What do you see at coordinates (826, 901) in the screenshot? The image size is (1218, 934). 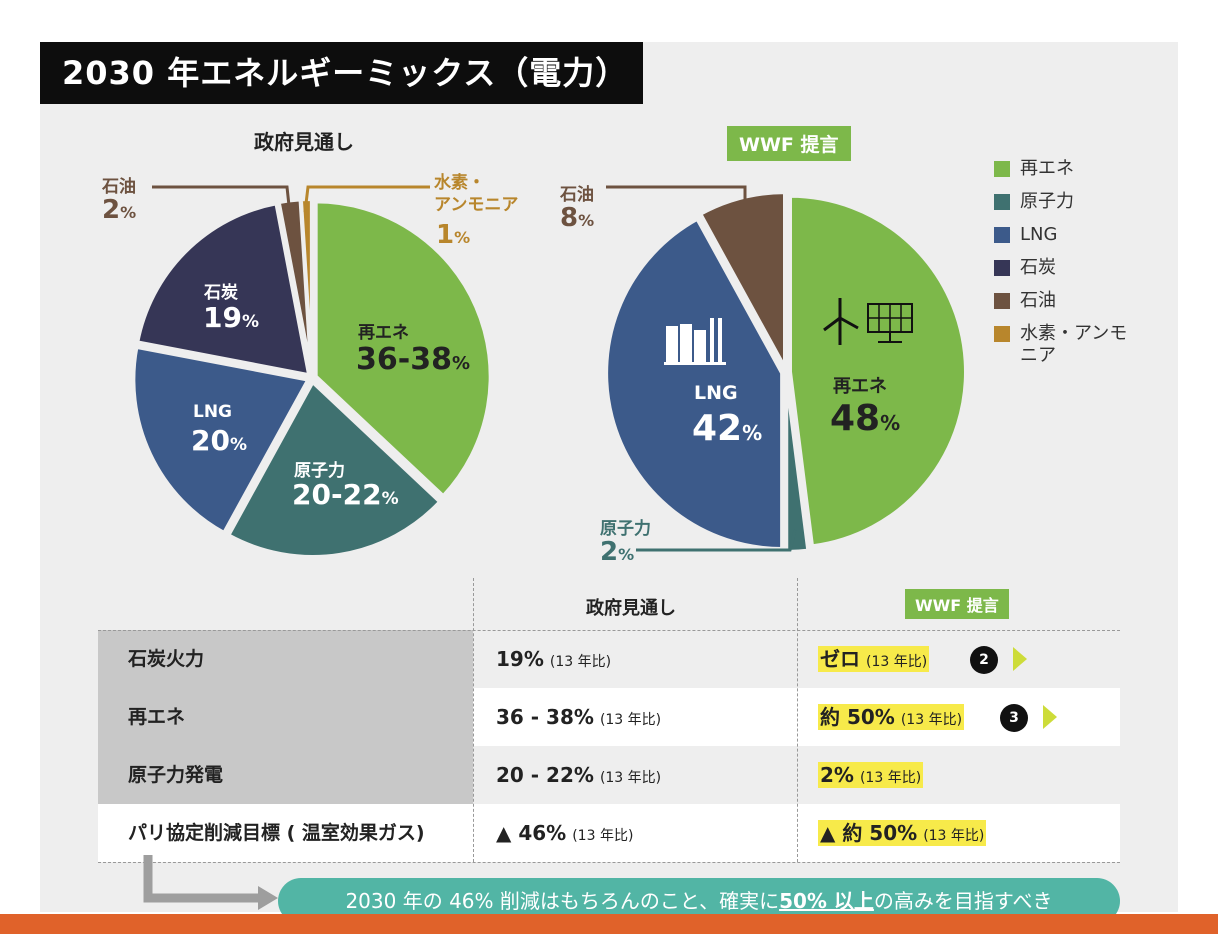 I see `banner-emphasis: 50% 以上` at bounding box center [826, 901].